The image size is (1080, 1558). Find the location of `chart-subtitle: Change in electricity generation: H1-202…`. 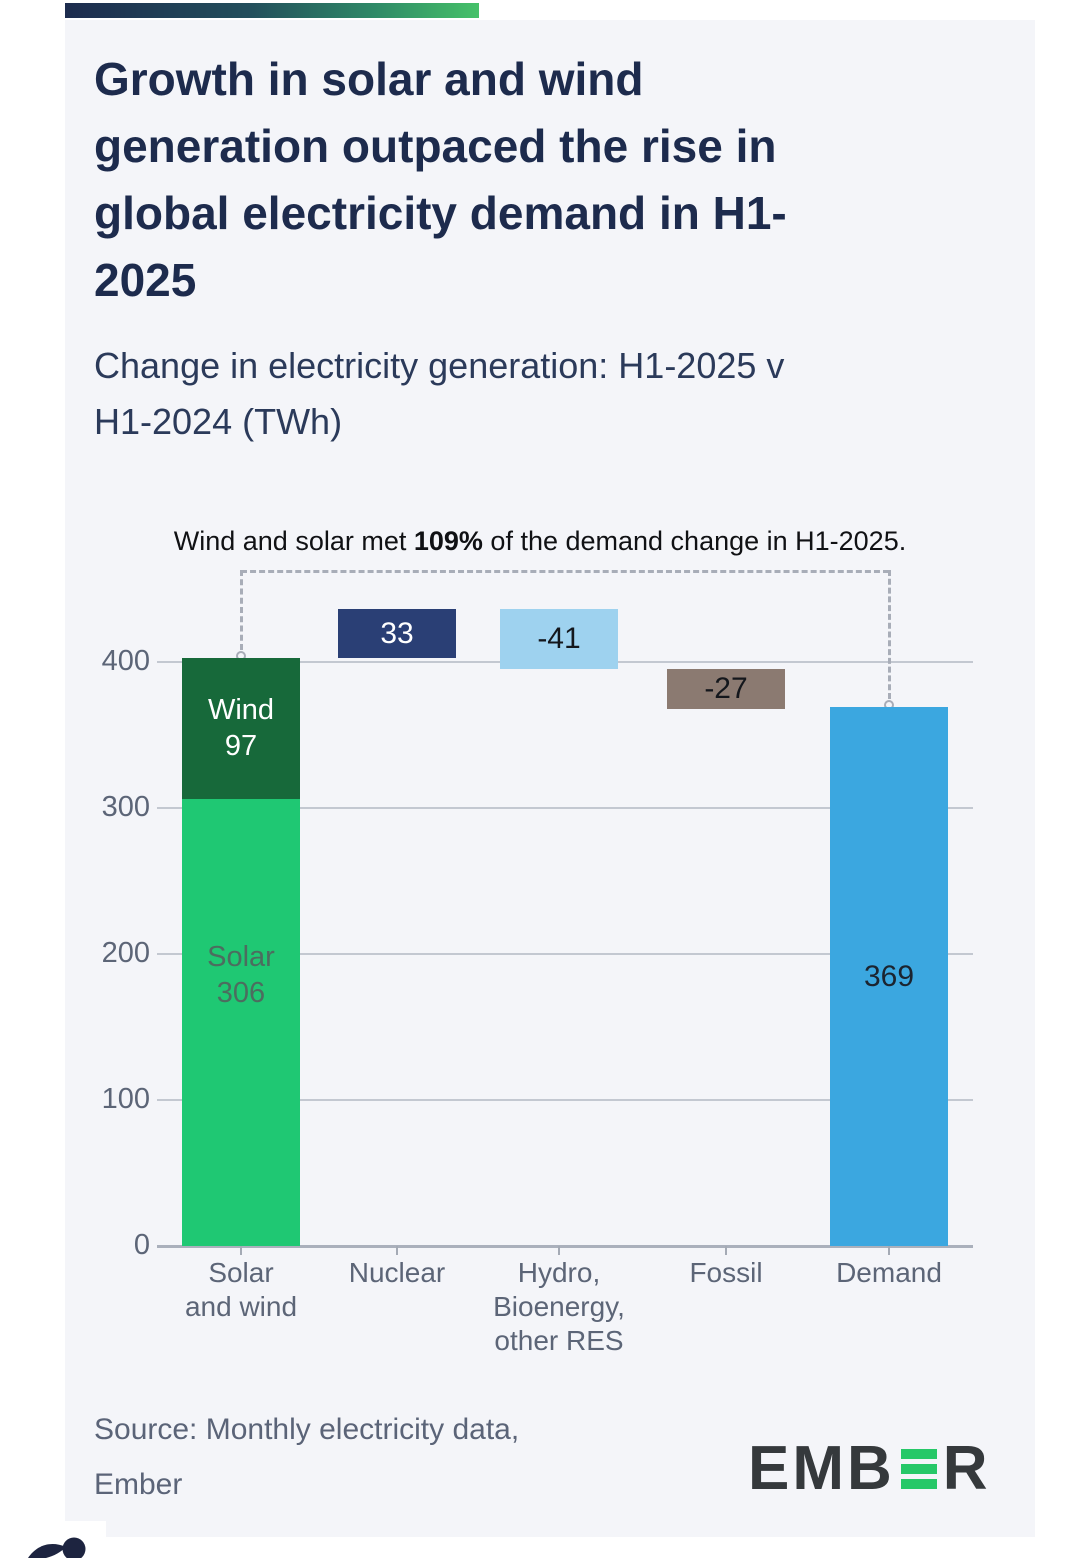

chart-subtitle: Change in electricity generation: H1-202… is located at coordinates (439, 393).